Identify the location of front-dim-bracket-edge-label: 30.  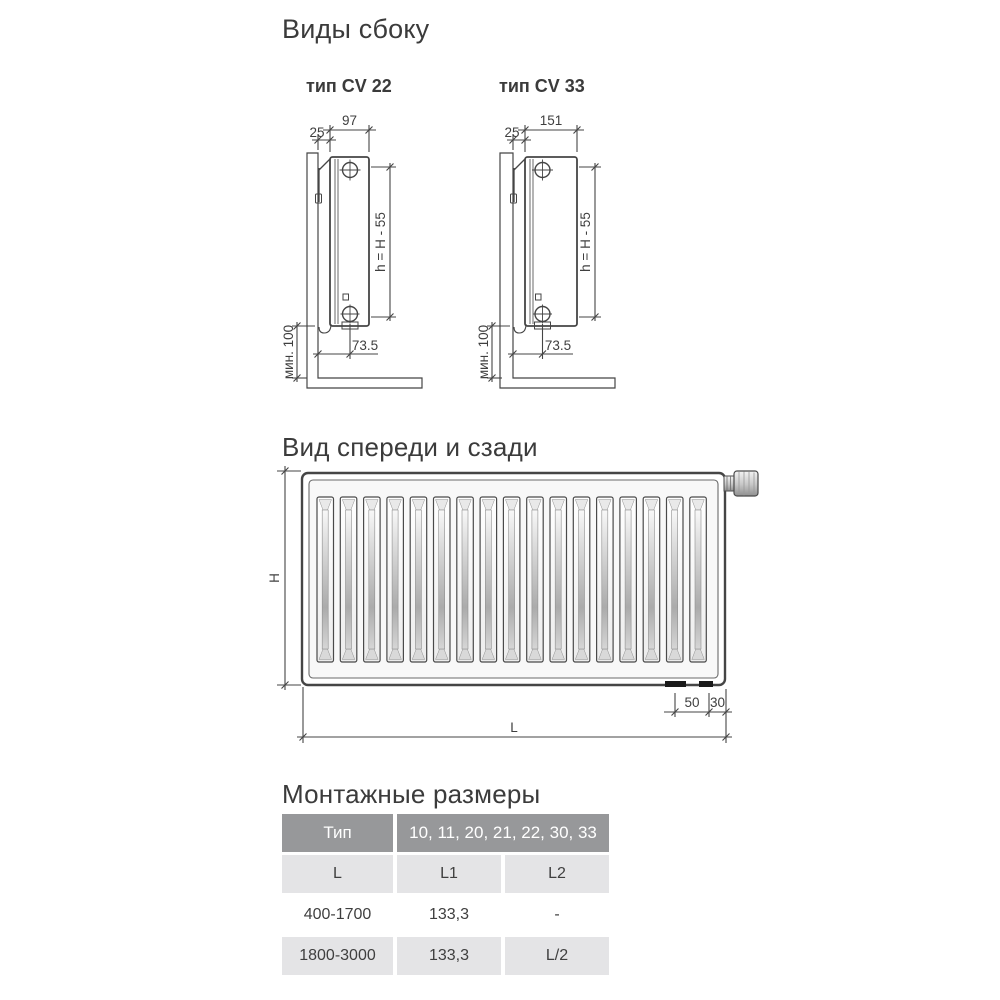
(717, 702).